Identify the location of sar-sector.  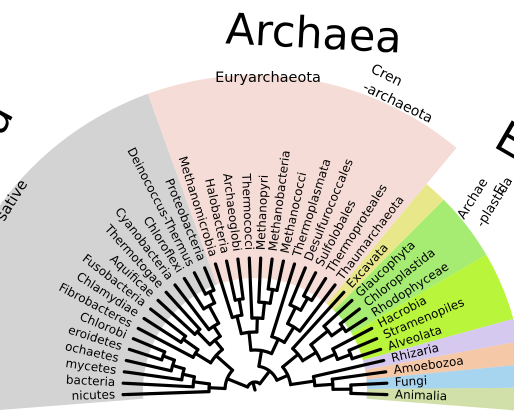
(432, 307).